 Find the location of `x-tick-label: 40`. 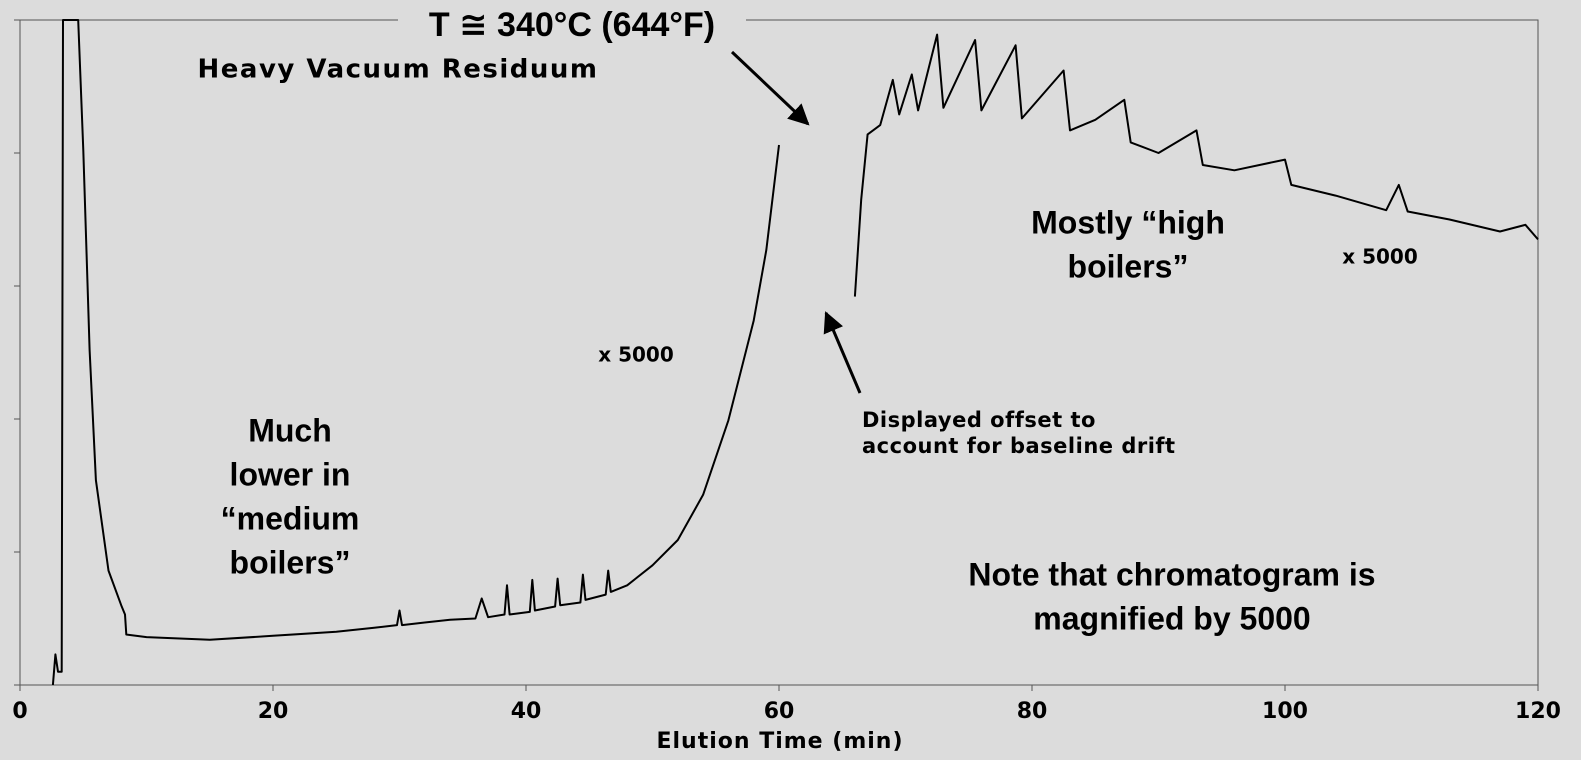

x-tick-label: 40 is located at coordinates (526, 711).